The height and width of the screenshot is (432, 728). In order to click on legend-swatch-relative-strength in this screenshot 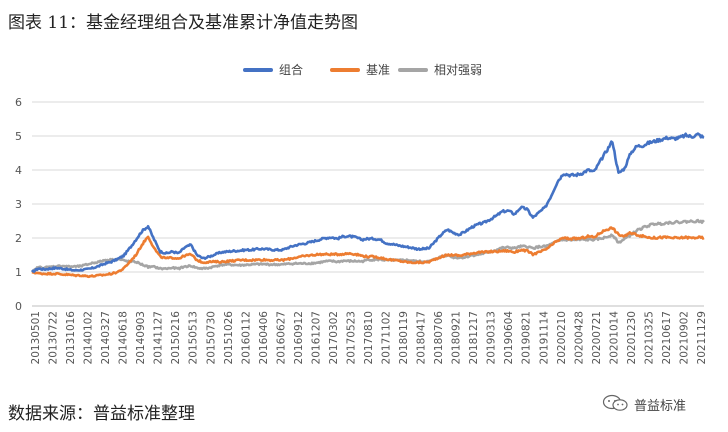, I will do `click(413, 70)`.